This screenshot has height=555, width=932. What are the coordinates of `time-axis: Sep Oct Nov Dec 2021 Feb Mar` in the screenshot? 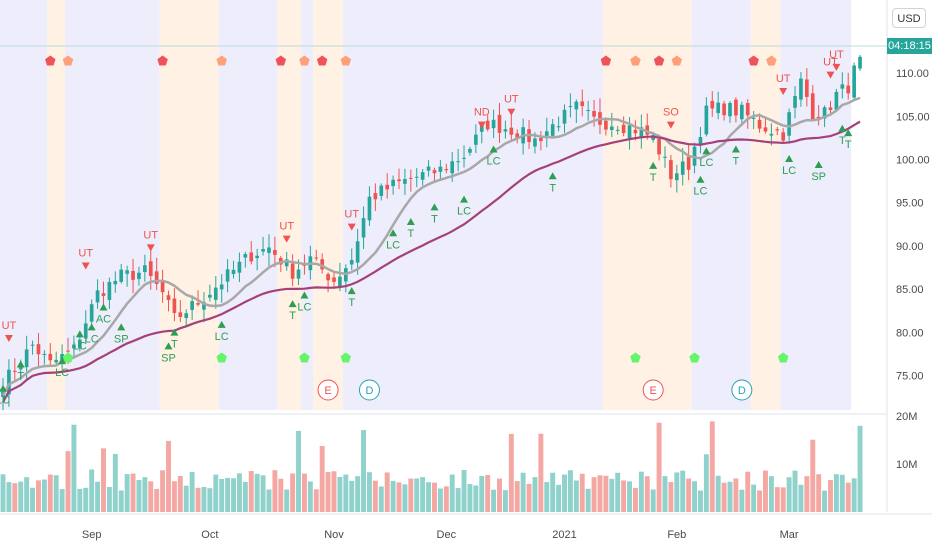 It's located at (466, 527).